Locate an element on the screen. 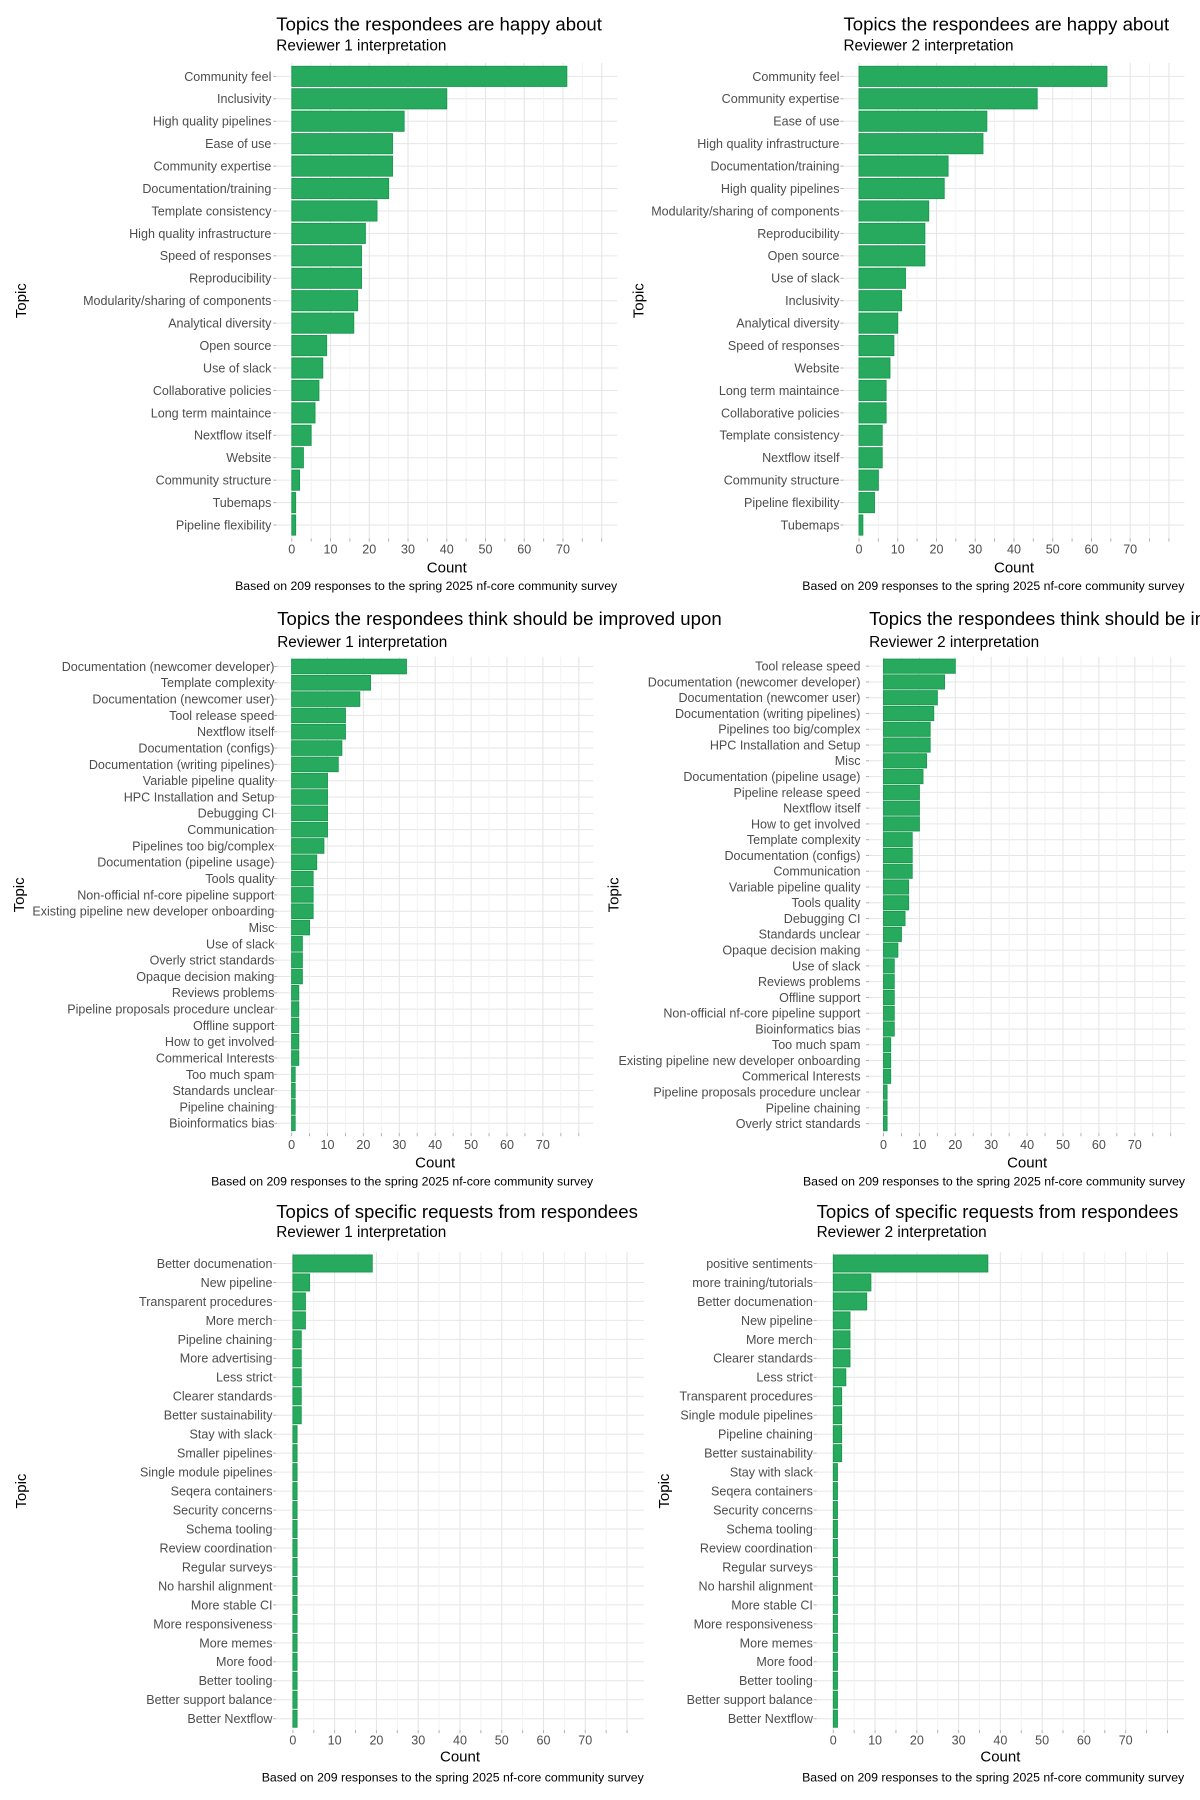 The height and width of the screenshot is (1800, 1200). svg-text: Inclusivity is located at coordinates (244, 99).